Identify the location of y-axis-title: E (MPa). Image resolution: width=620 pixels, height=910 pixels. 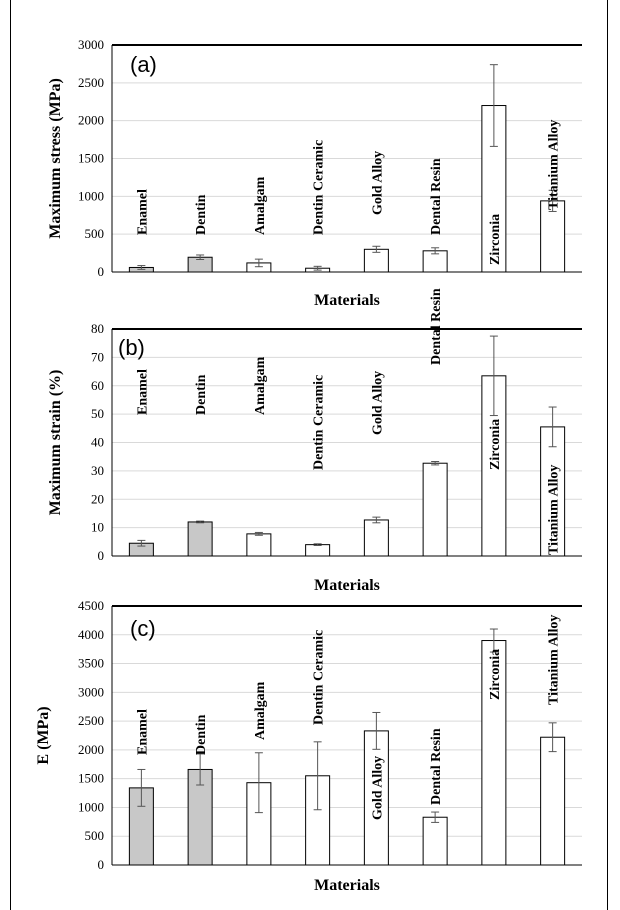
(43, 735).